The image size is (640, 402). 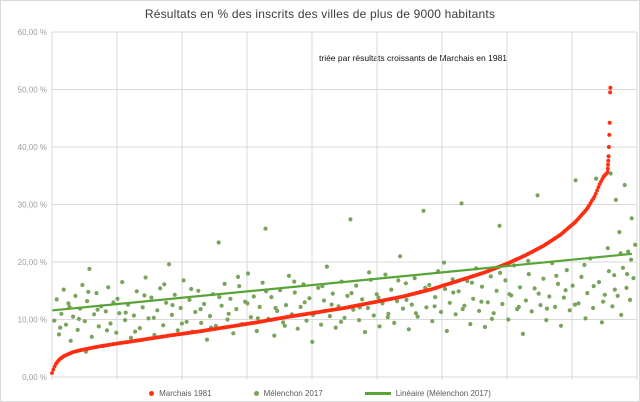 What do you see at coordinates (32, 320) in the screenshot?
I see `y-tick-label: 10,00 %` at bounding box center [32, 320].